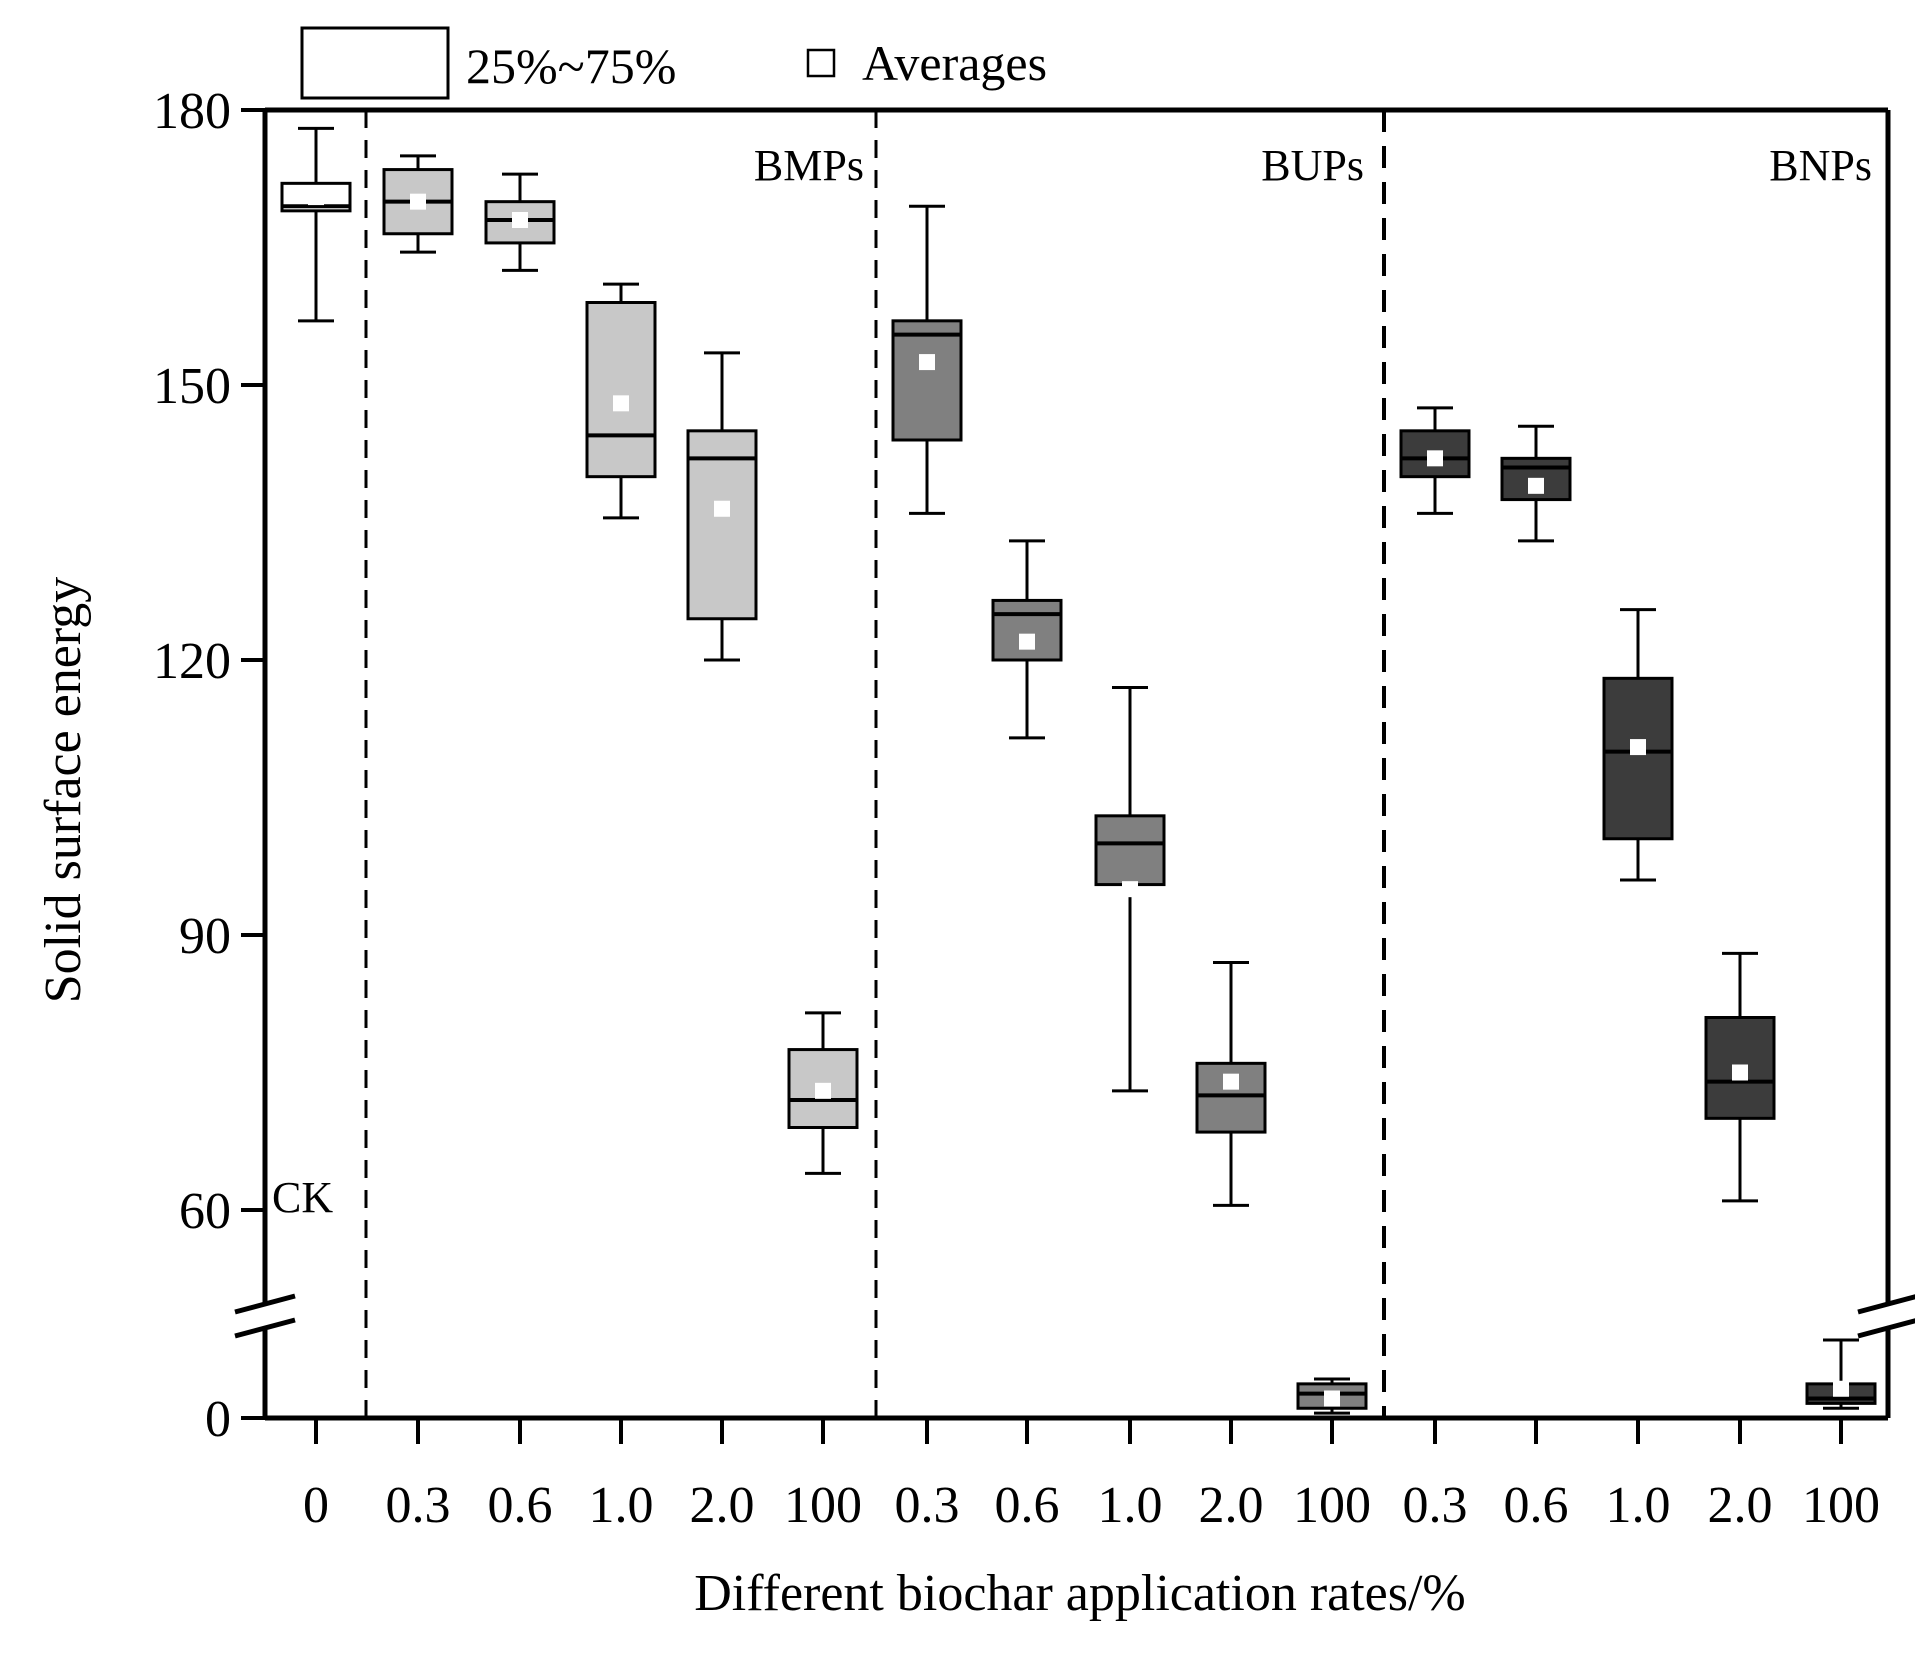 This screenshot has width=1915, height=1656. I want to click on legend-box-label: 25%~75%, so click(571, 66).